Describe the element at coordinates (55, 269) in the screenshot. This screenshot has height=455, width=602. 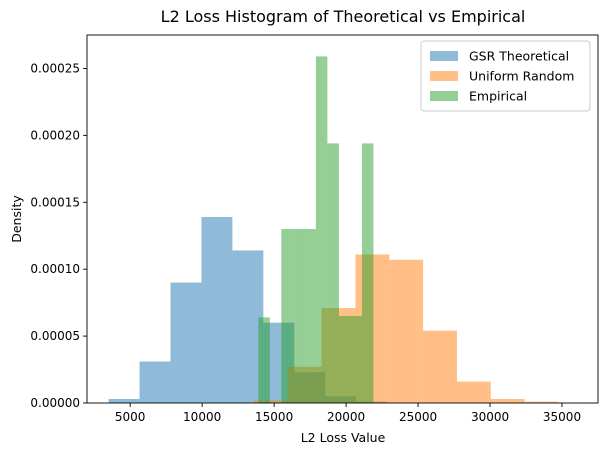
I see `y-tick-label: 0.00010` at that location.